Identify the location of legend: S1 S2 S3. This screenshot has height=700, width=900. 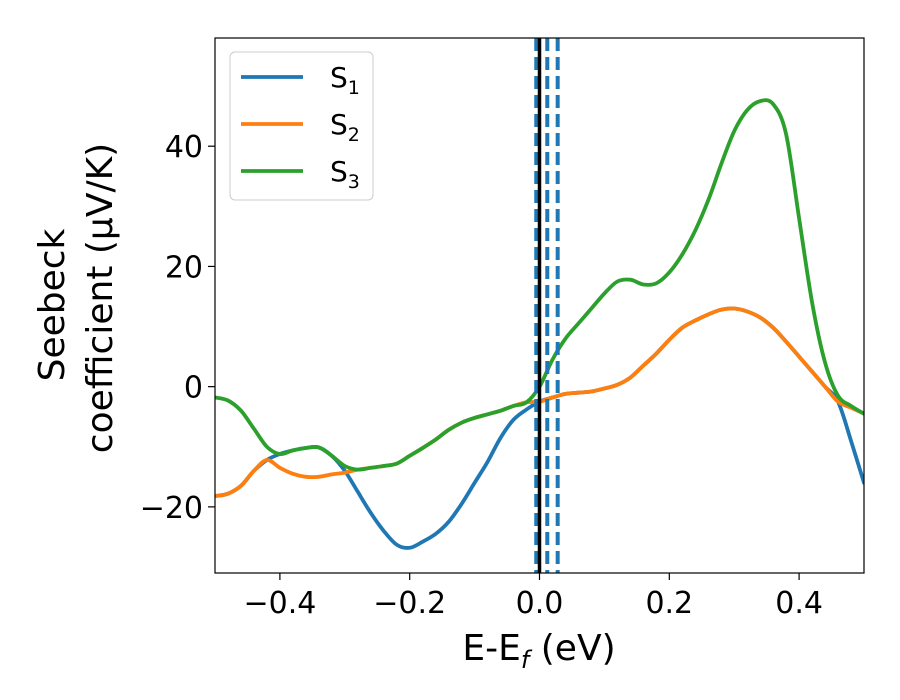
(301, 126).